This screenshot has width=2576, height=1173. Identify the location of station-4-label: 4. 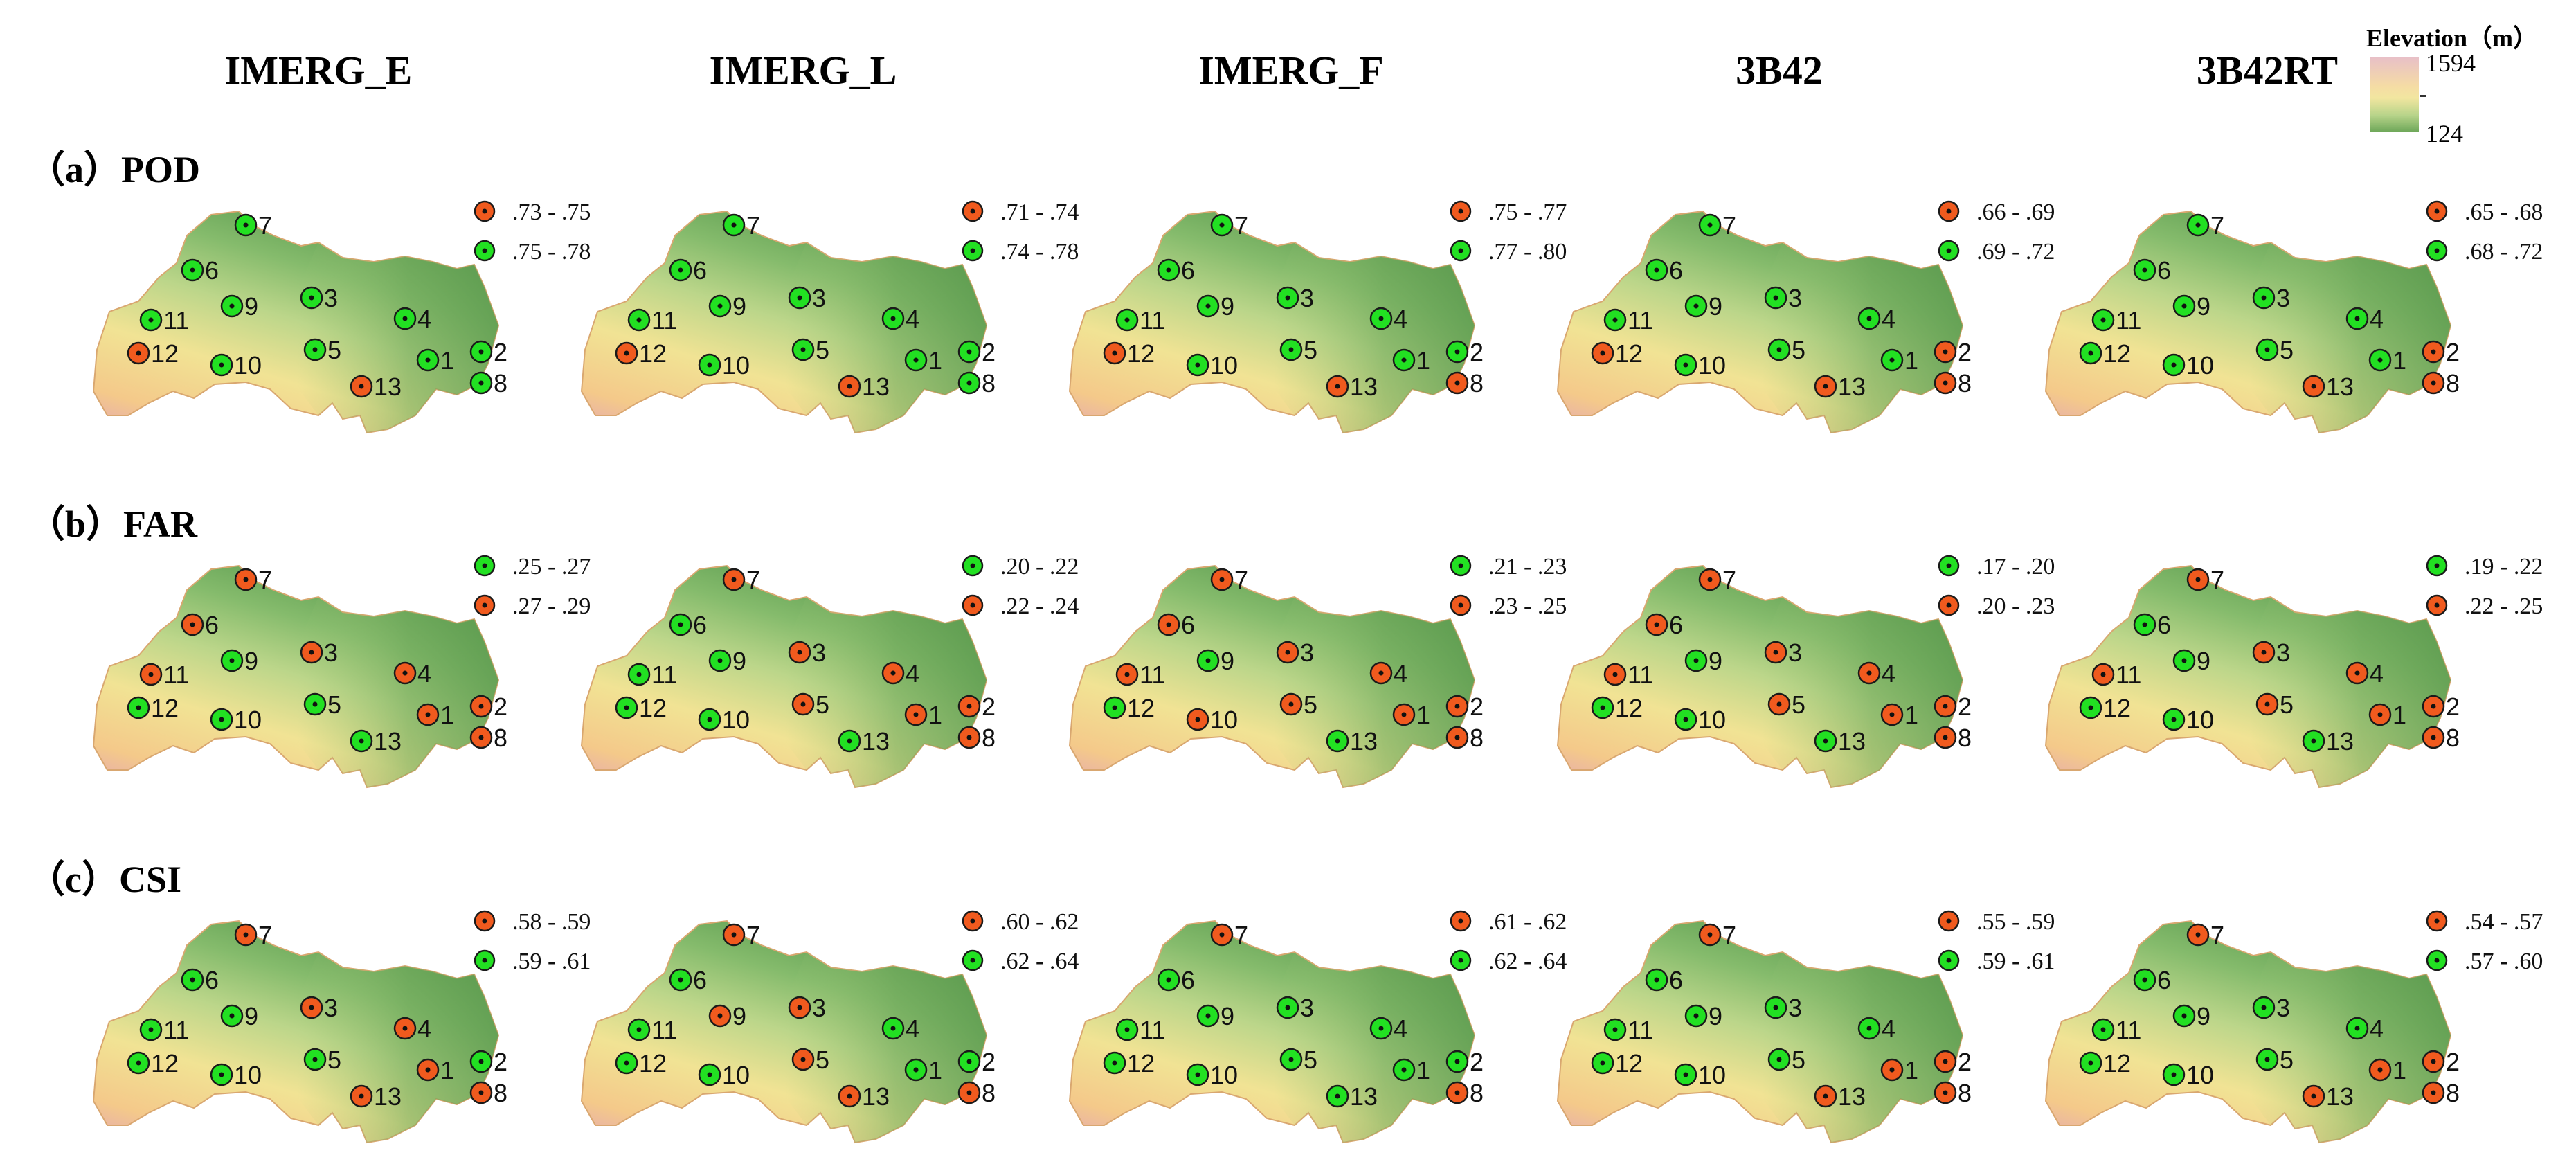
(424, 1028).